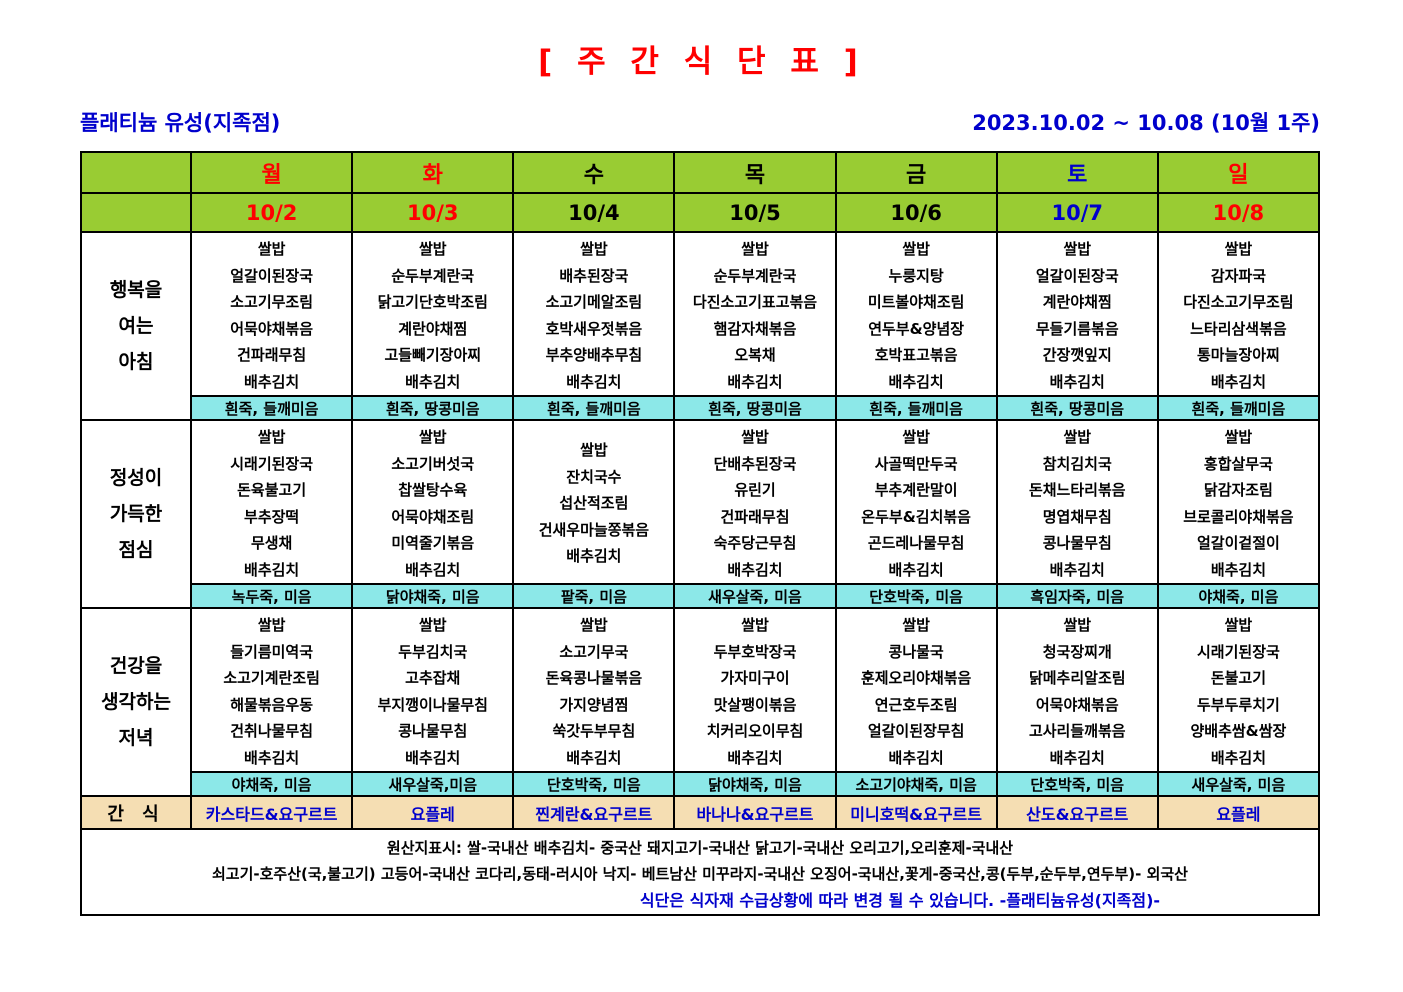 This screenshot has width=1403, height=992. I want to click on menu-item: 돈불고기, so click(1238, 678).